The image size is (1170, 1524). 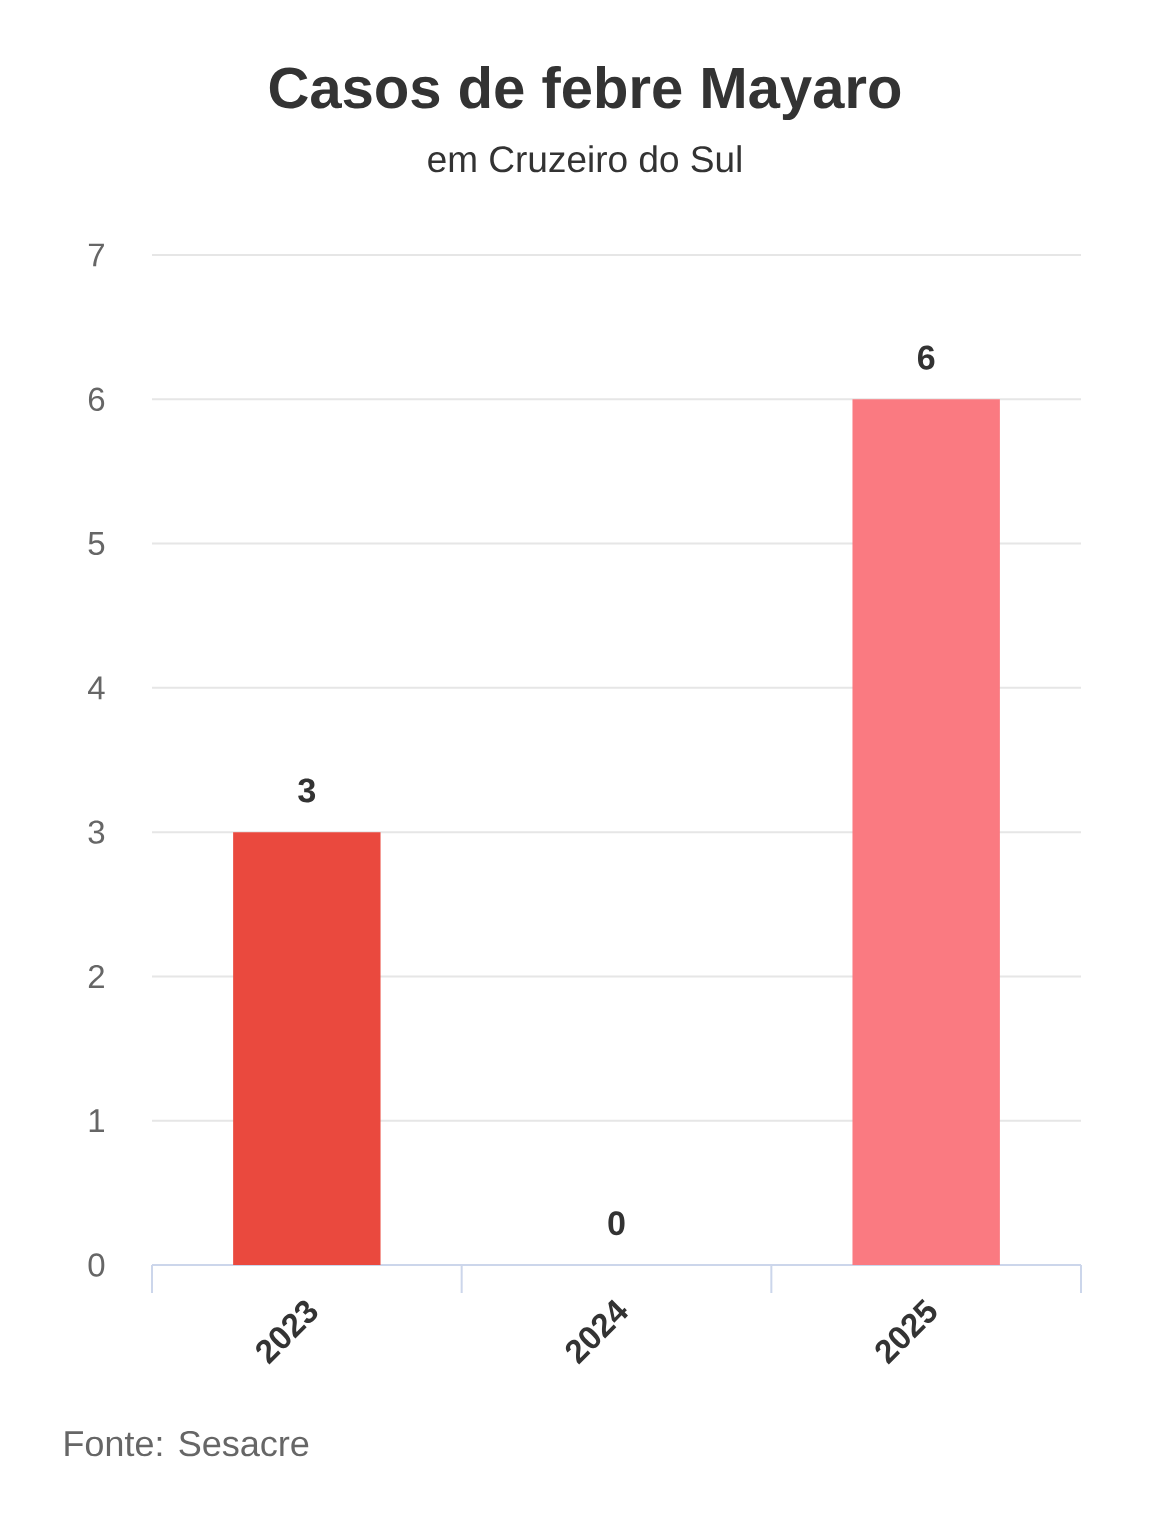 What do you see at coordinates (584, 159) in the screenshot?
I see `chart-subtitle: em Cruzeiro do Sul` at bounding box center [584, 159].